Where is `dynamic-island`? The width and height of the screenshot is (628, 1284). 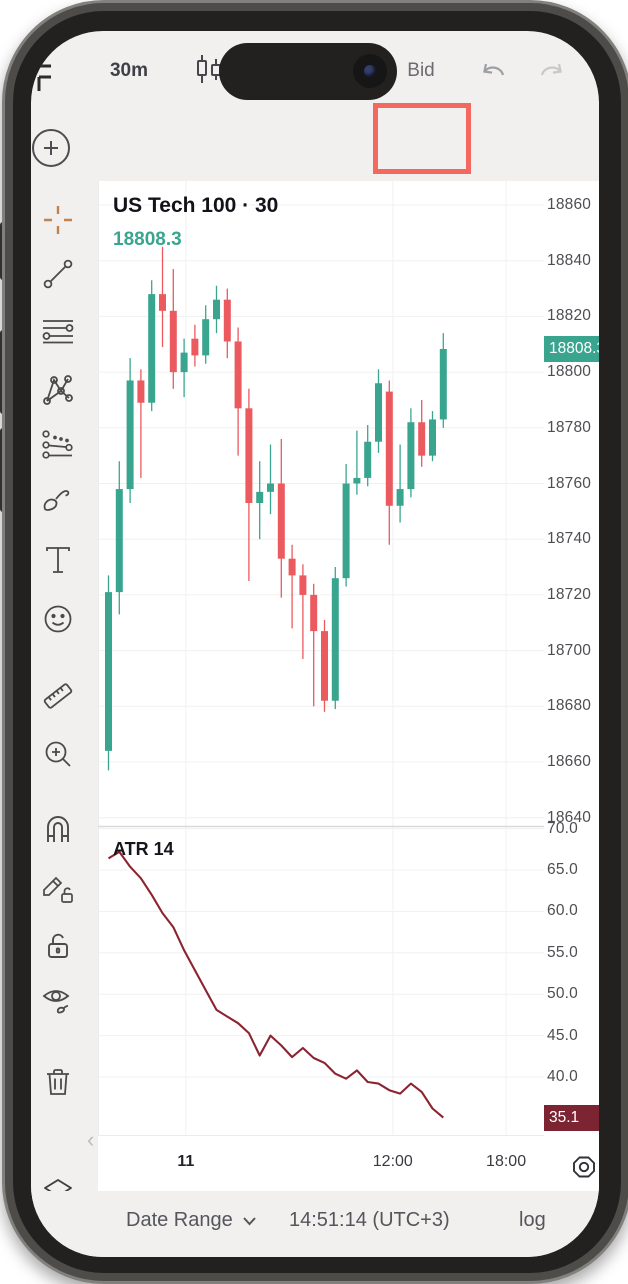
dynamic-island is located at coordinates (308, 71).